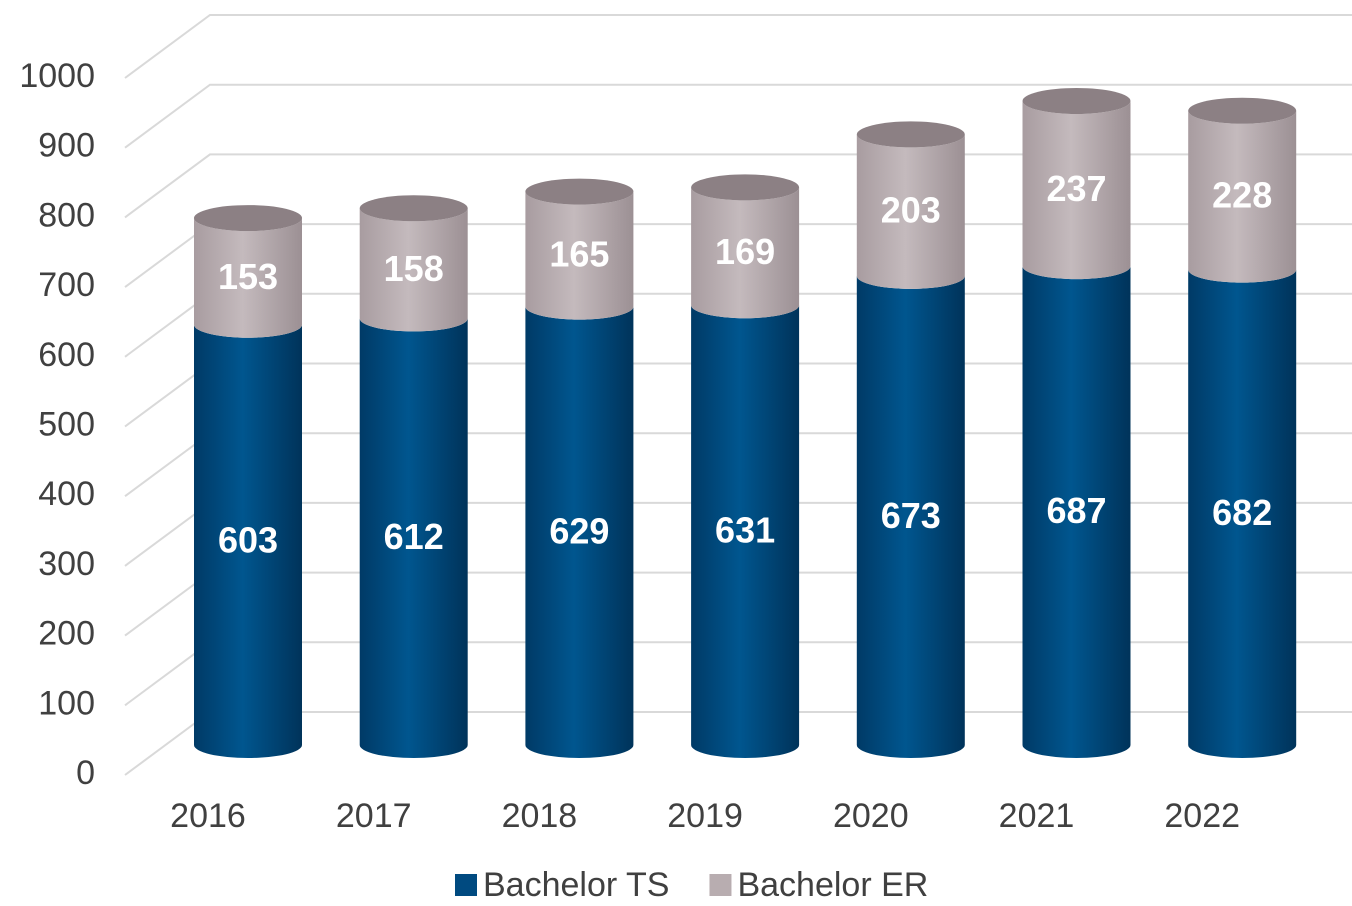 This screenshot has height=906, width=1352. Describe the element at coordinates (66, 703) in the screenshot. I see `y-tick-label: 100` at that location.